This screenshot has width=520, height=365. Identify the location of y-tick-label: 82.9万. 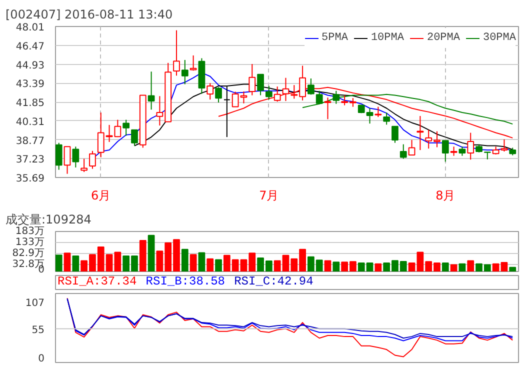
(28, 253).